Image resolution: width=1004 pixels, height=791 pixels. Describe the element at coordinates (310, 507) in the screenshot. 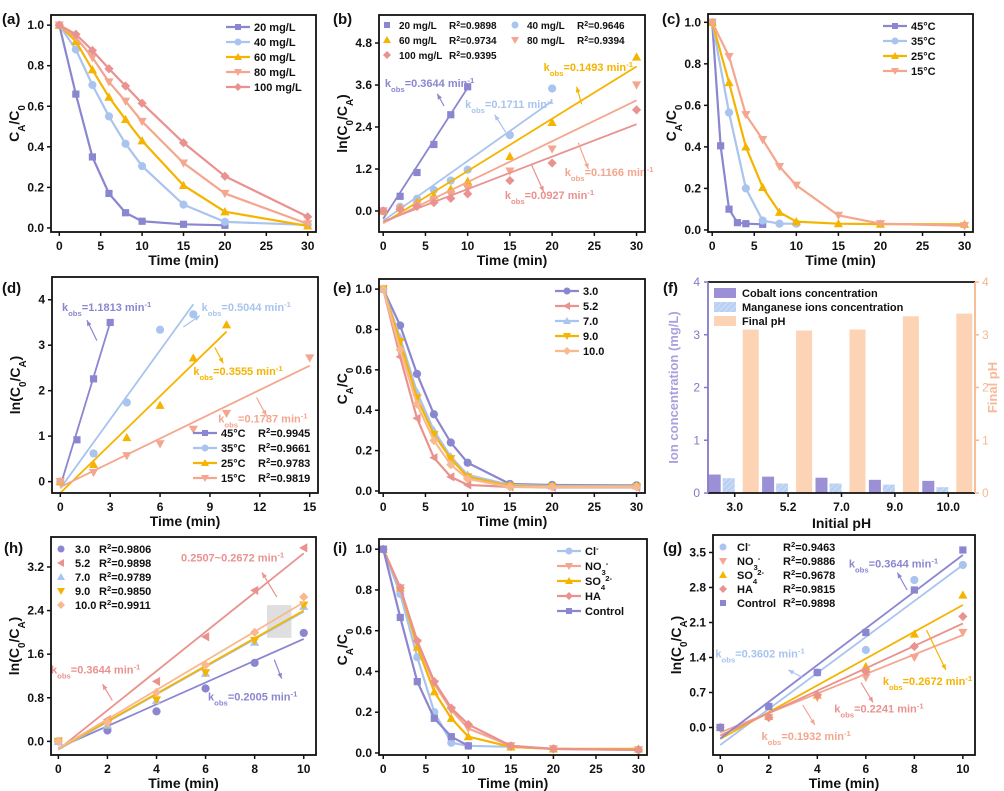

I see `x-tick-label: 15` at that location.